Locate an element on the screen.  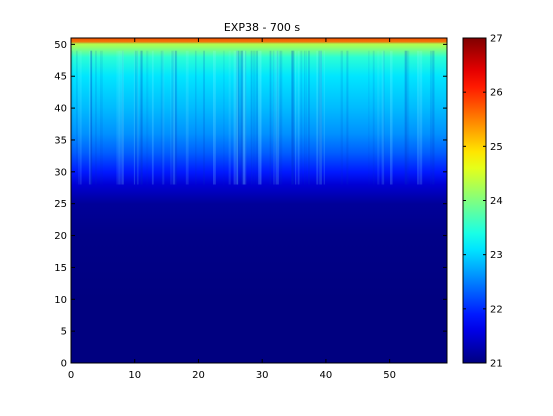
y-tick-label: 0 is located at coordinates (64, 364).